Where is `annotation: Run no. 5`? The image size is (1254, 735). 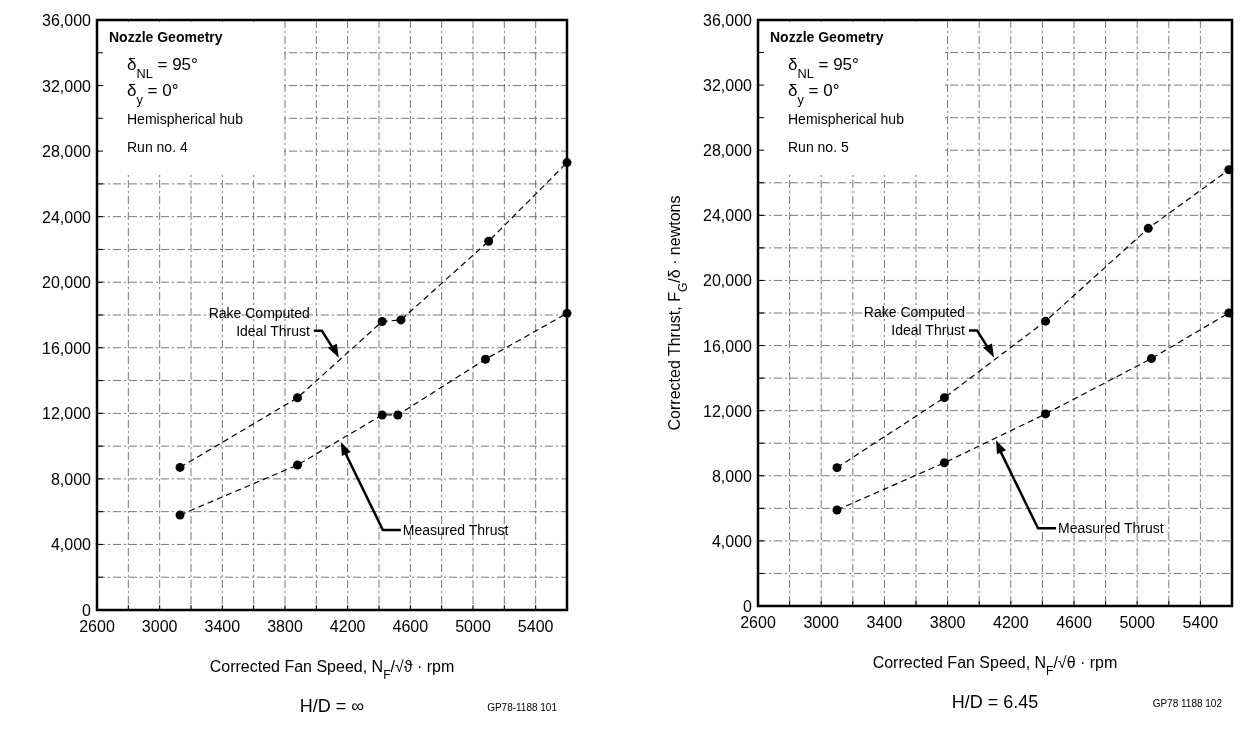
annotation: Run no. 5 is located at coordinates (818, 147).